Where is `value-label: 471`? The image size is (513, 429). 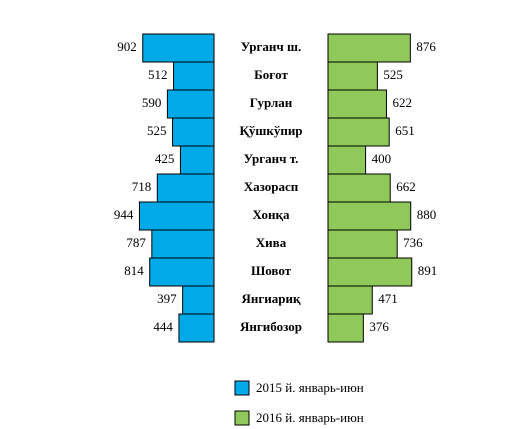
value-label: 471 is located at coordinates (388, 298).